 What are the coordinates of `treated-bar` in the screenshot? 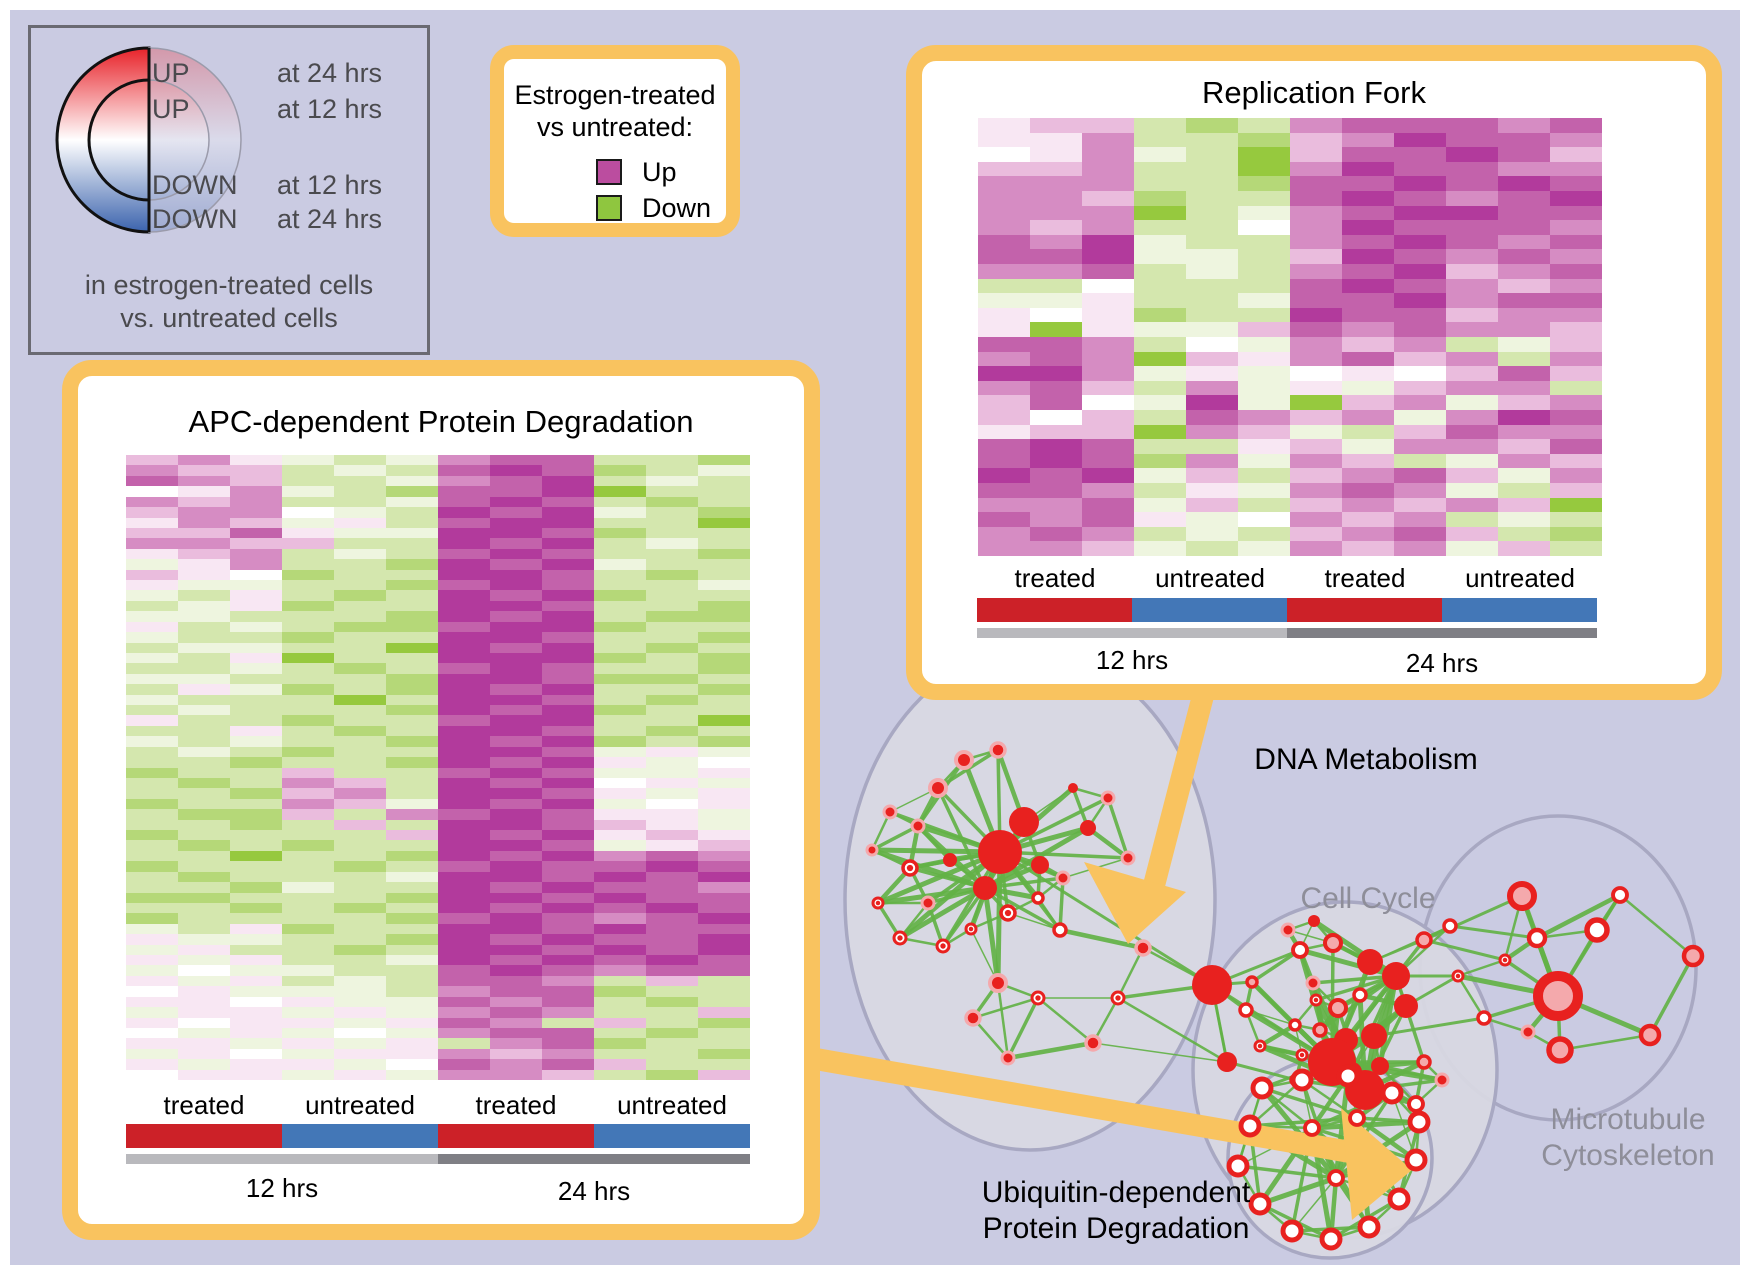 It's located at (516, 1136).